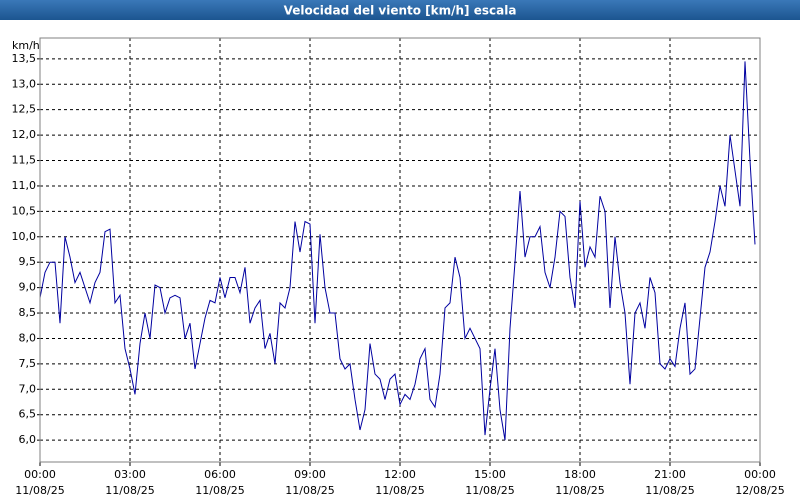 Image resolution: width=800 pixels, height=500 pixels. What do you see at coordinates (490, 474) in the screenshot?
I see `x-tick-label: 15:00` at bounding box center [490, 474].